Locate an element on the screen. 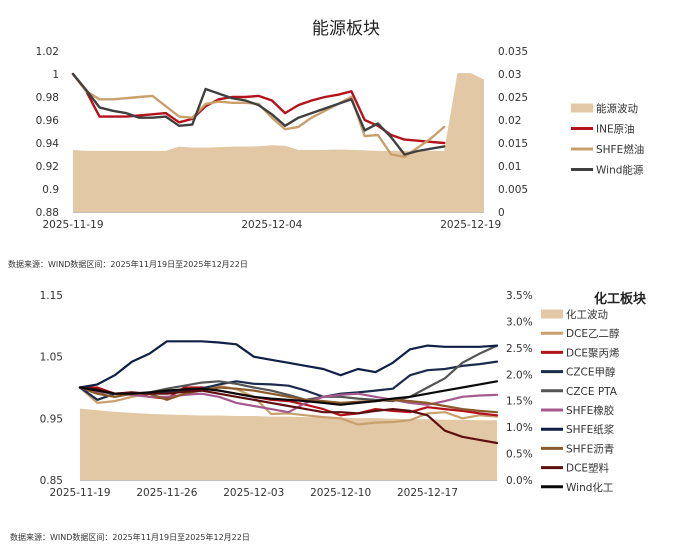  chemical-legend-label: SHFE沥青 is located at coordinates (590, 448).